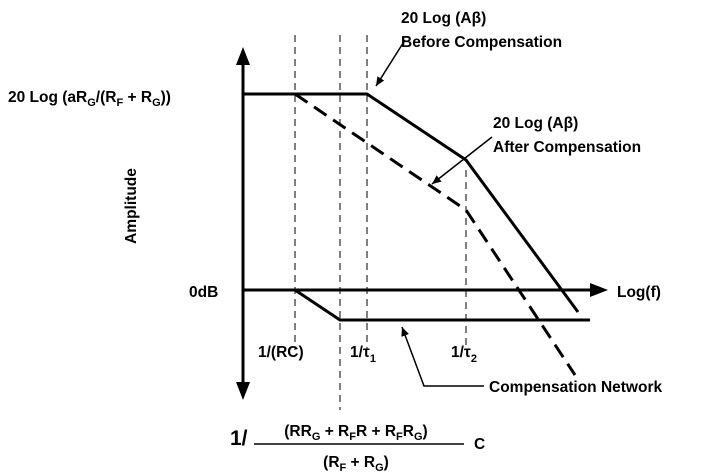  What do you see at coordinates (363, 354) in the screenshot?
I see `corner-label-tau1: 1/τ1` at bounding box center [363, 354].